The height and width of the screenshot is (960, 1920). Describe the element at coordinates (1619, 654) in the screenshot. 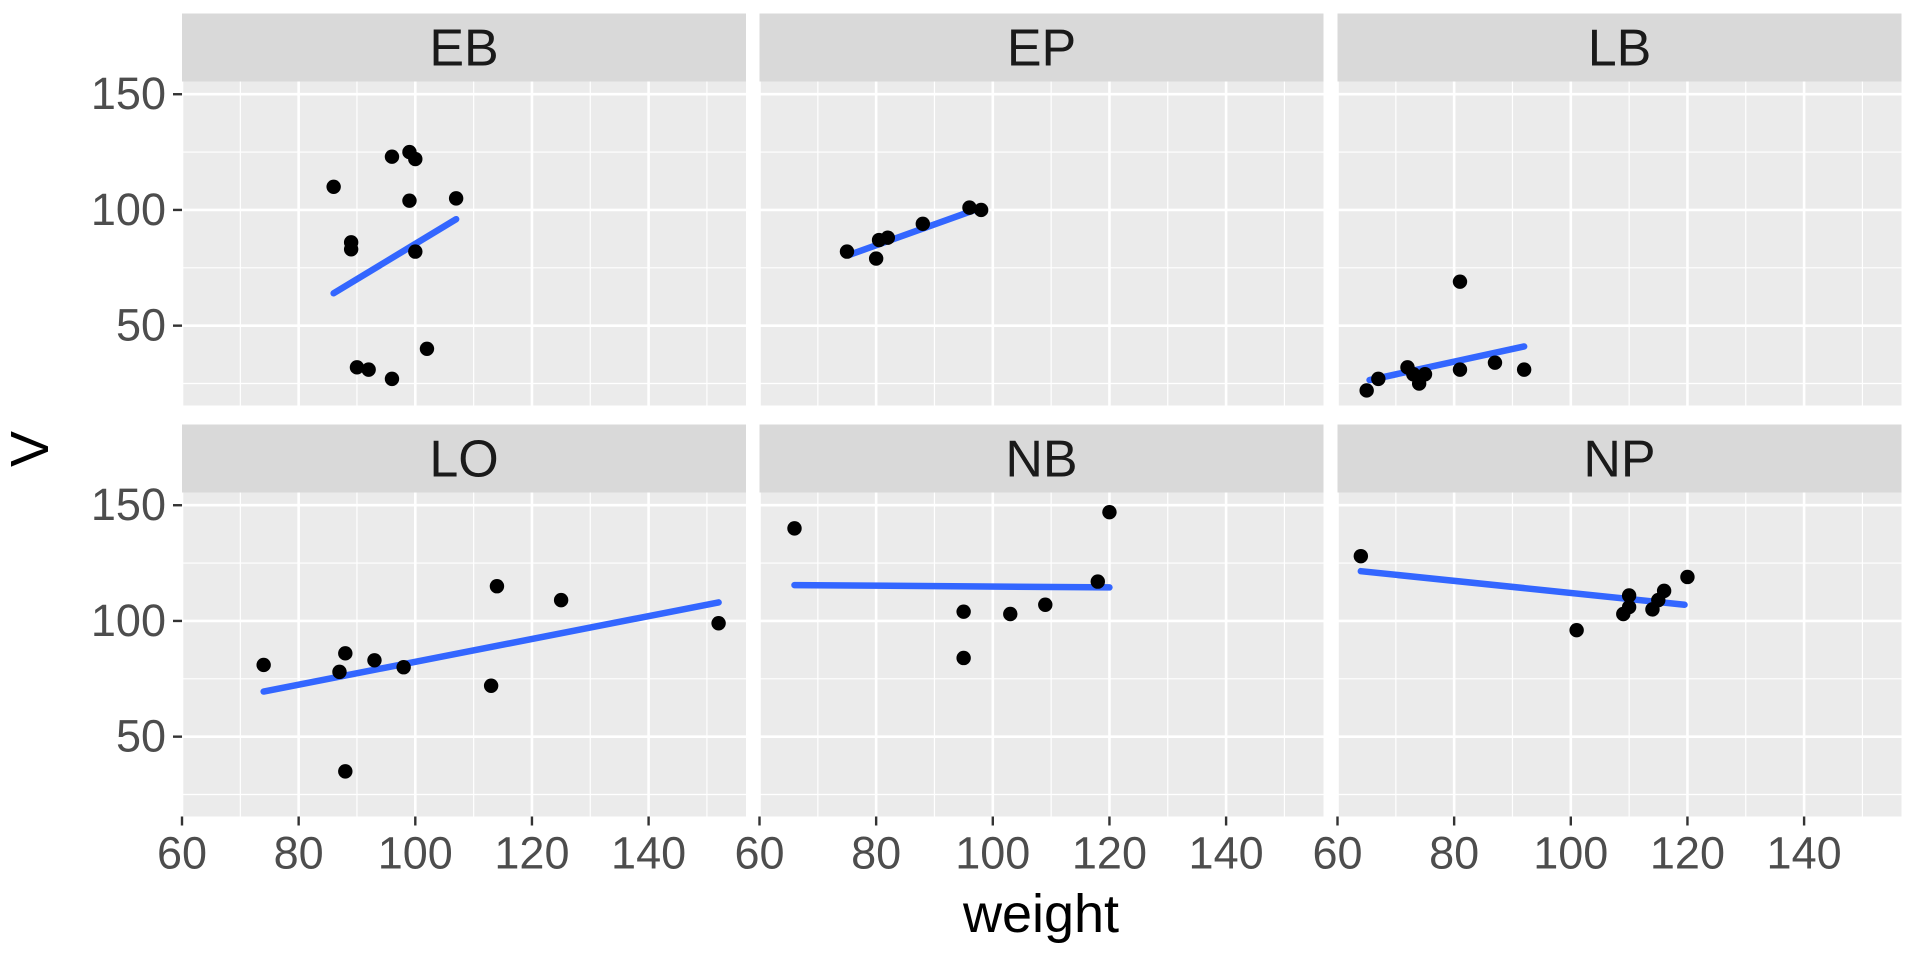

I see `facet-panel-NP` at that location.